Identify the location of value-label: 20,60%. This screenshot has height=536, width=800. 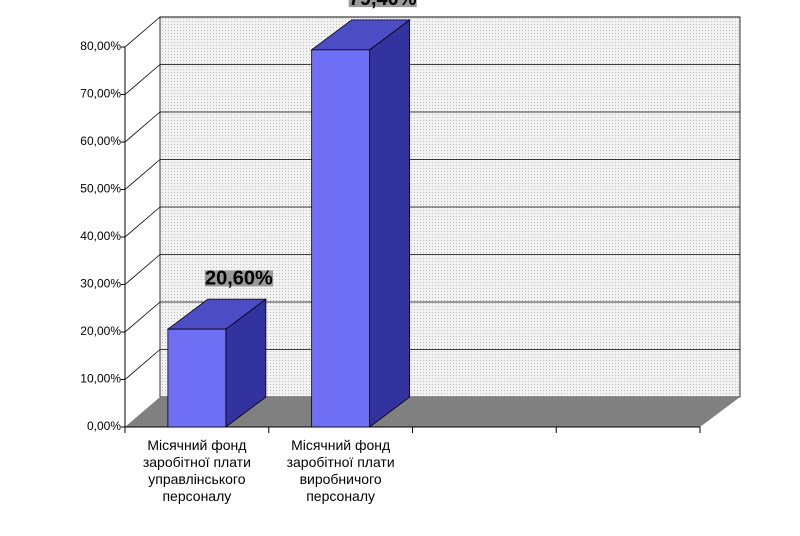
(239, 278).